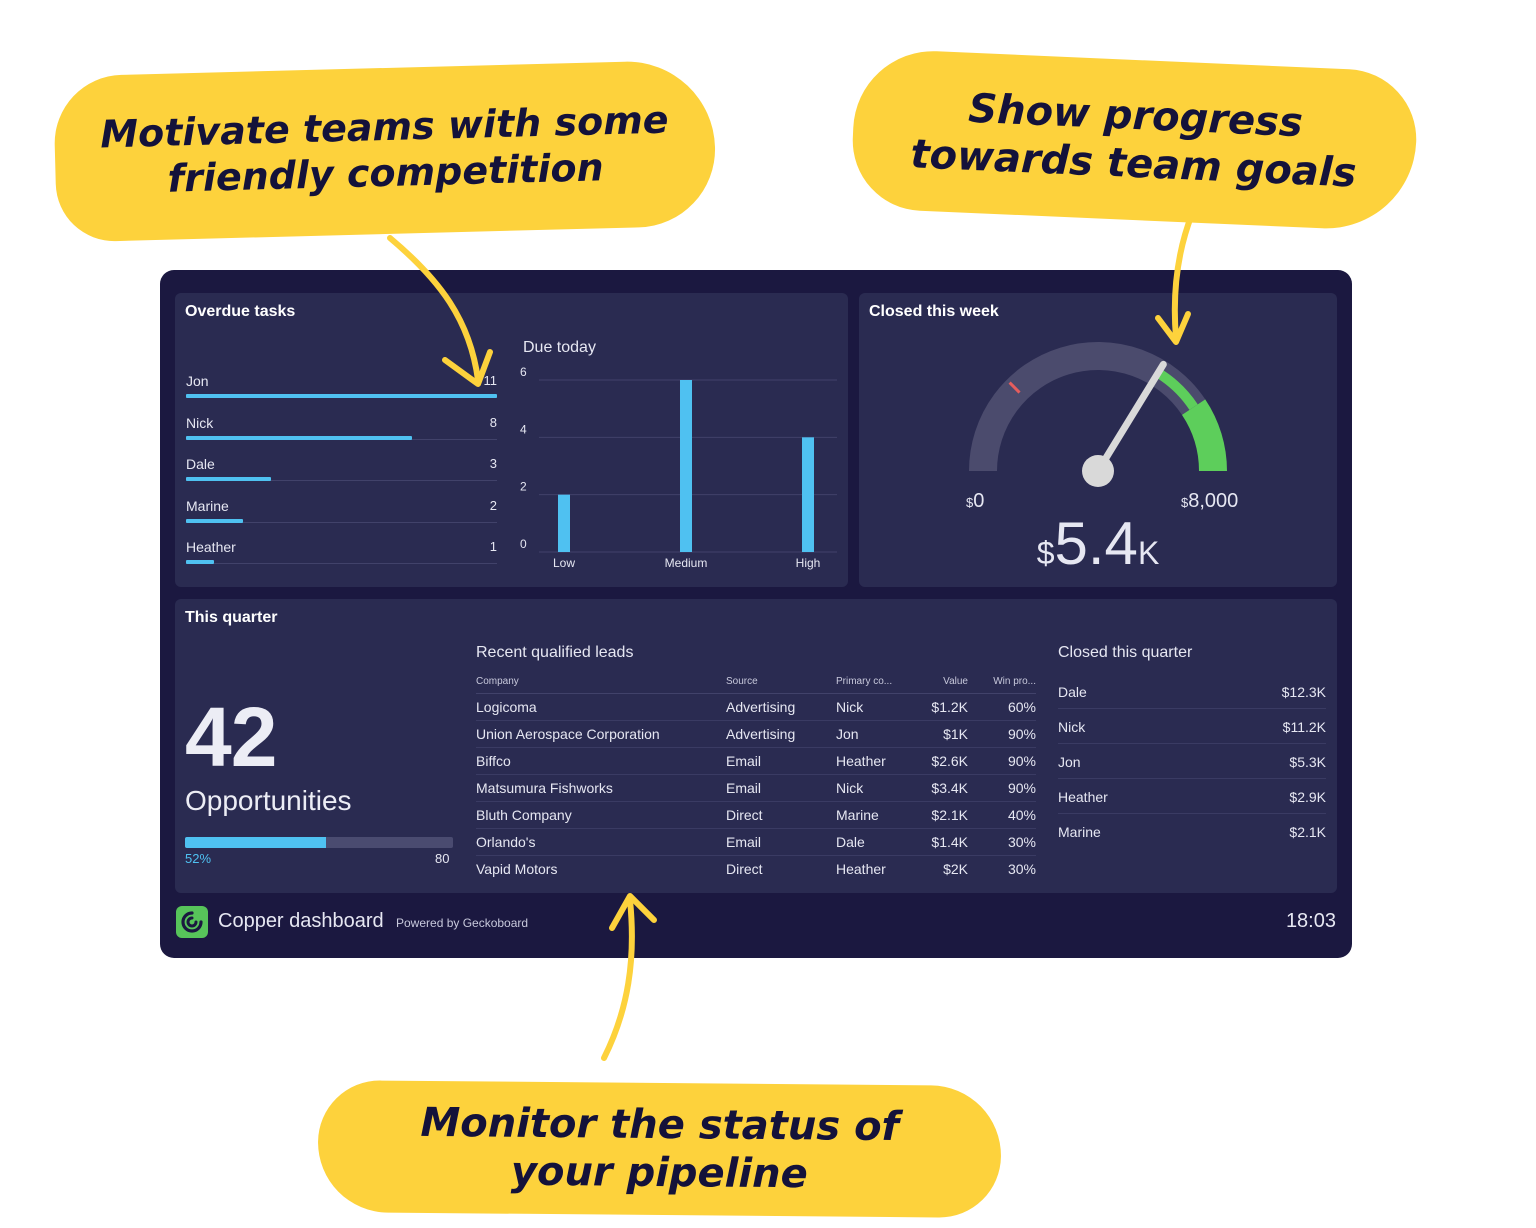 The width and height of the screenshot is (1536, 1228). I want to click on copper-swirl-icon, so click(192, 922).